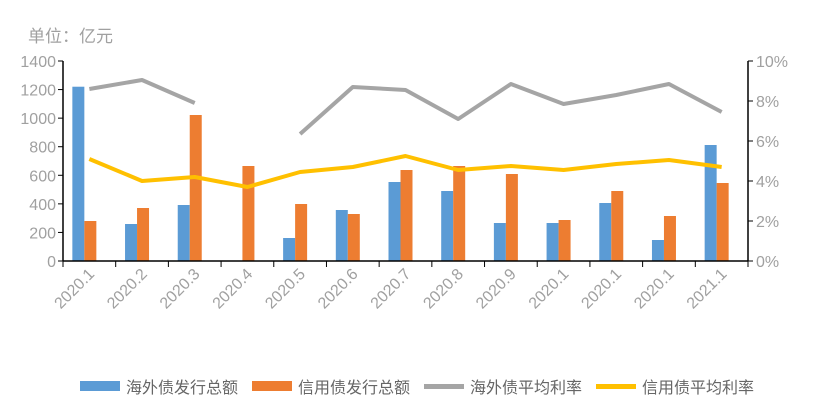 This screenshot has width=834, height=416. I want to click on x-tick-label: 2020.7, so click(391, 289).